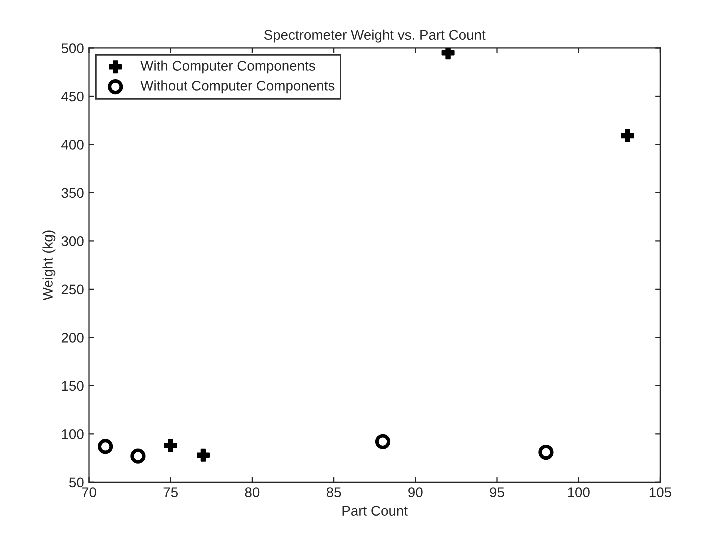 The width and height of the screenshot is (714, 536). What do you see at coordinates (375, 511) in the screenshot?
I see `x-axis-title: Part Count` at bounding box center [375, 511].